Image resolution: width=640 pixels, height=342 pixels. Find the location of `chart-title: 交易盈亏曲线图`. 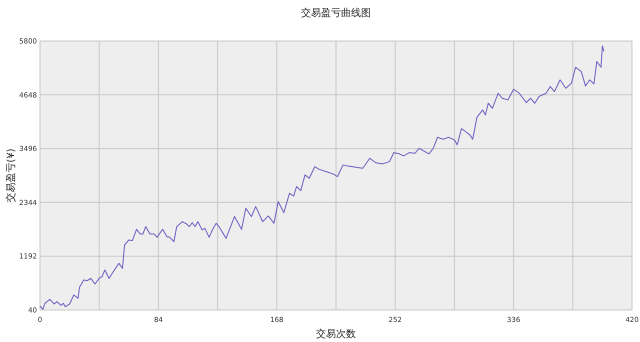

chart-title: 交易盈亏曲线图 is located at coordinates (336, 13).